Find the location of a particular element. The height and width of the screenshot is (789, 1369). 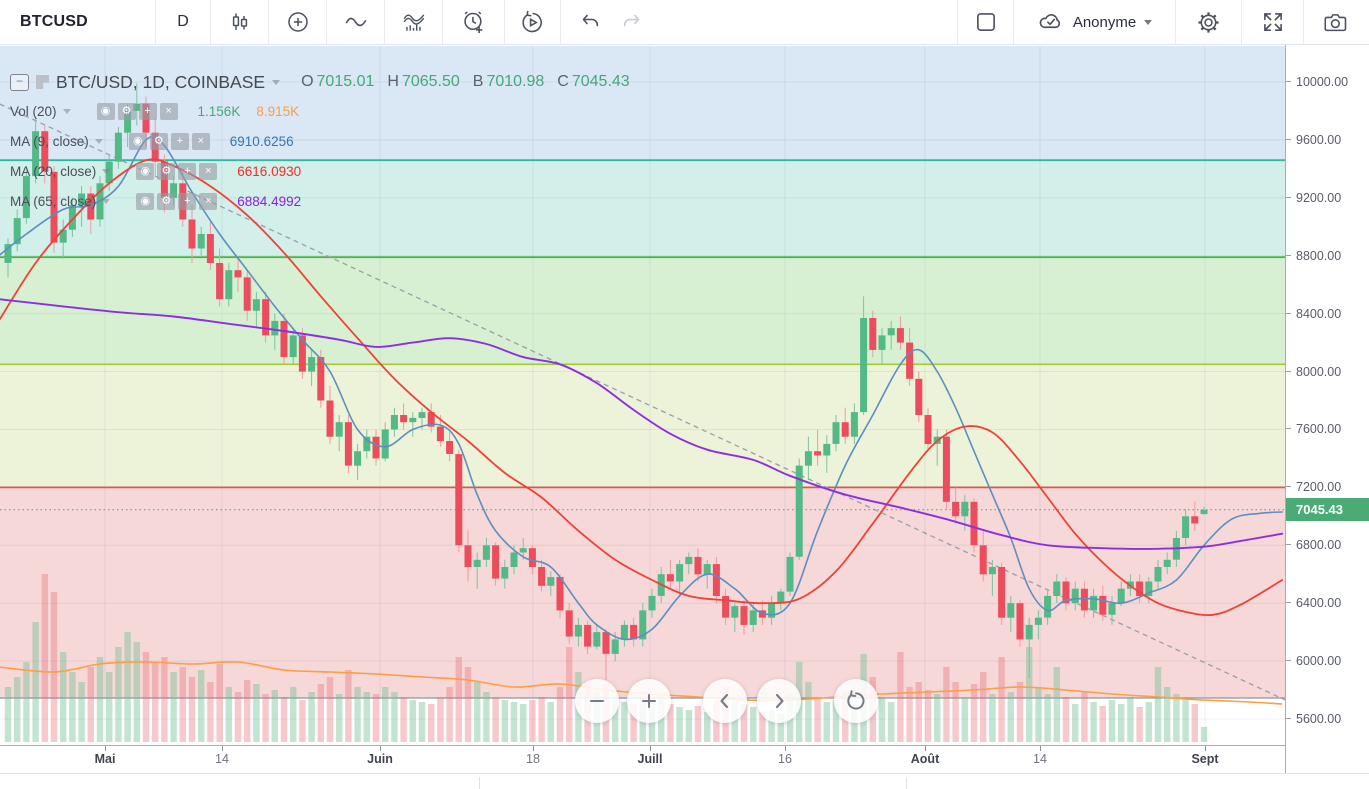

minus-icon is located at coordinates (597, 701).